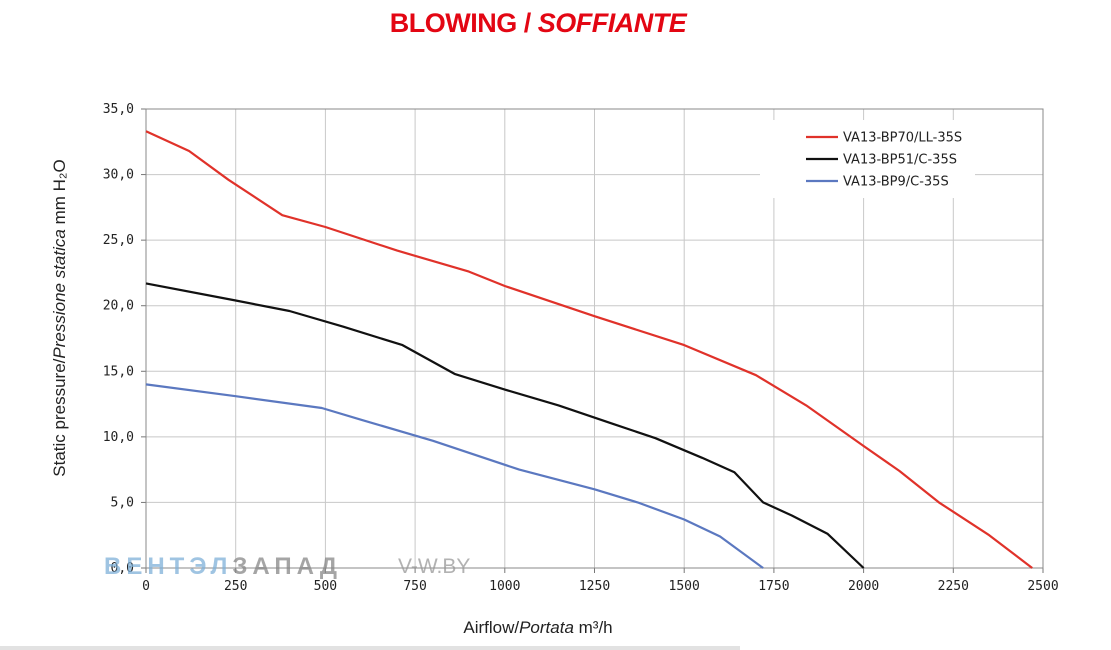 The height and width of the screenshot is (650, 1111). I want to click on legend-label-1: VA13-BP70/LL-35S, so click(902, 138).